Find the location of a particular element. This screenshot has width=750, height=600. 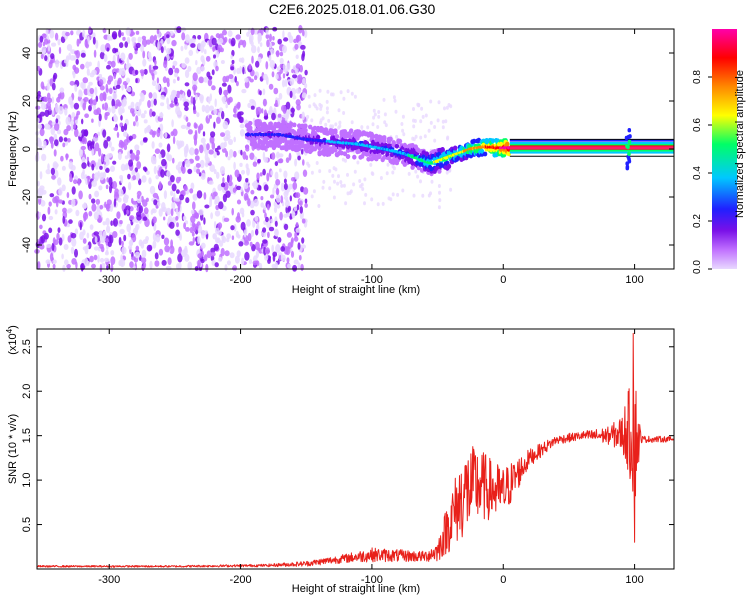

carrier-band is located at coordinates (591, 144).